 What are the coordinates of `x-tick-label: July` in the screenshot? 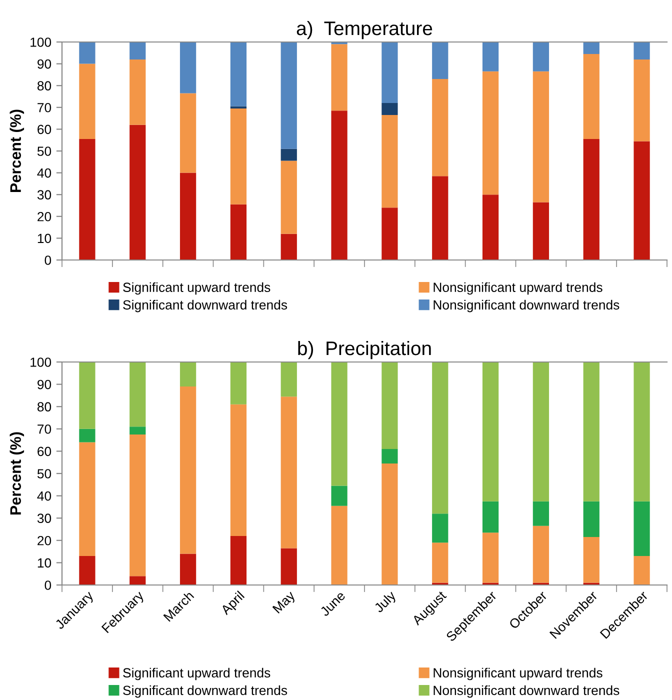 It's located at (385, 603).